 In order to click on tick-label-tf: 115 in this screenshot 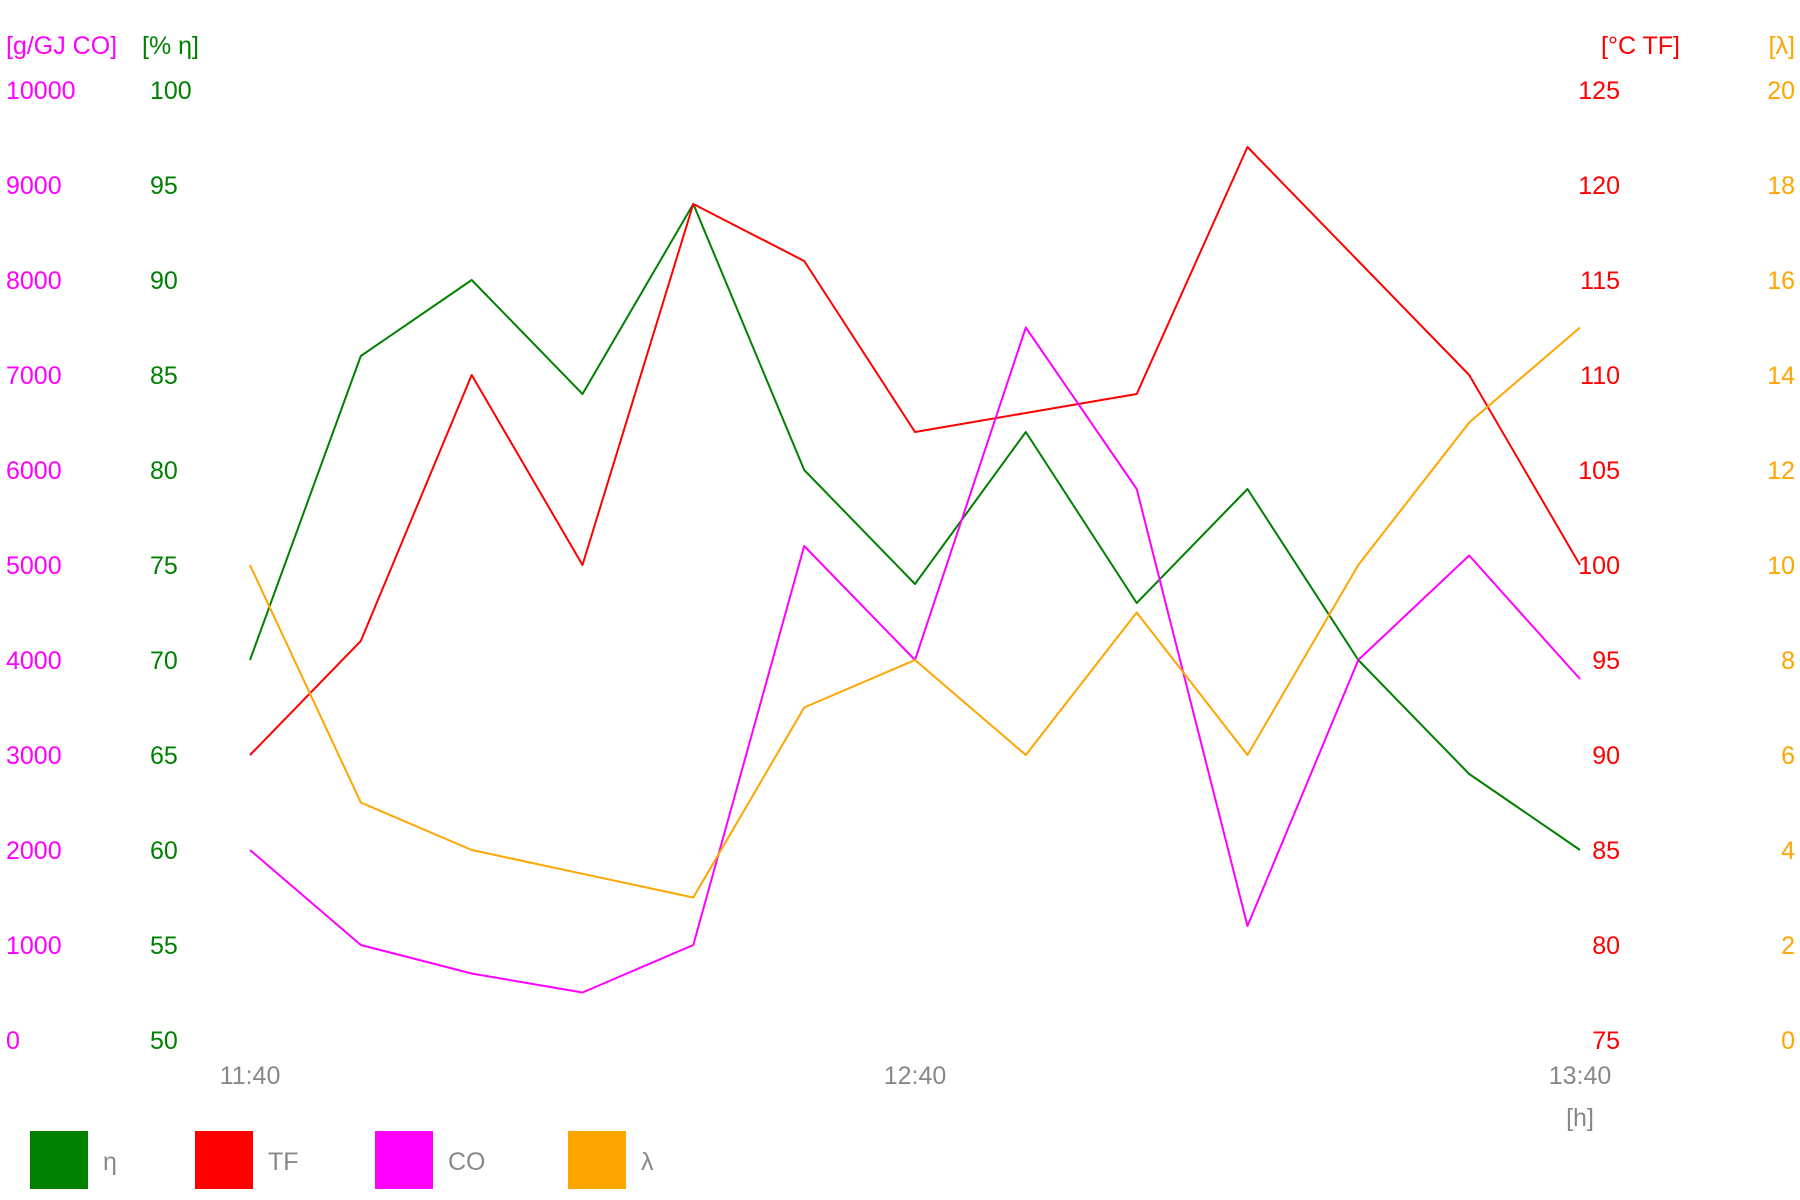, I will do `click(1600, 281)`.